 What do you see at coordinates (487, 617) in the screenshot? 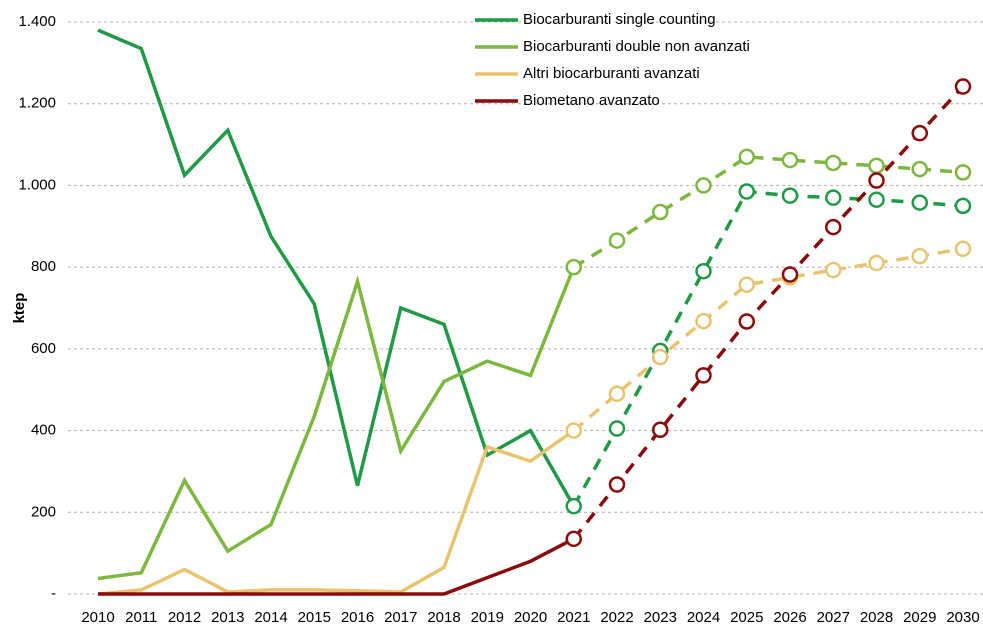
I see `x-tick-label: 2019` at bounding box center [487, 617].